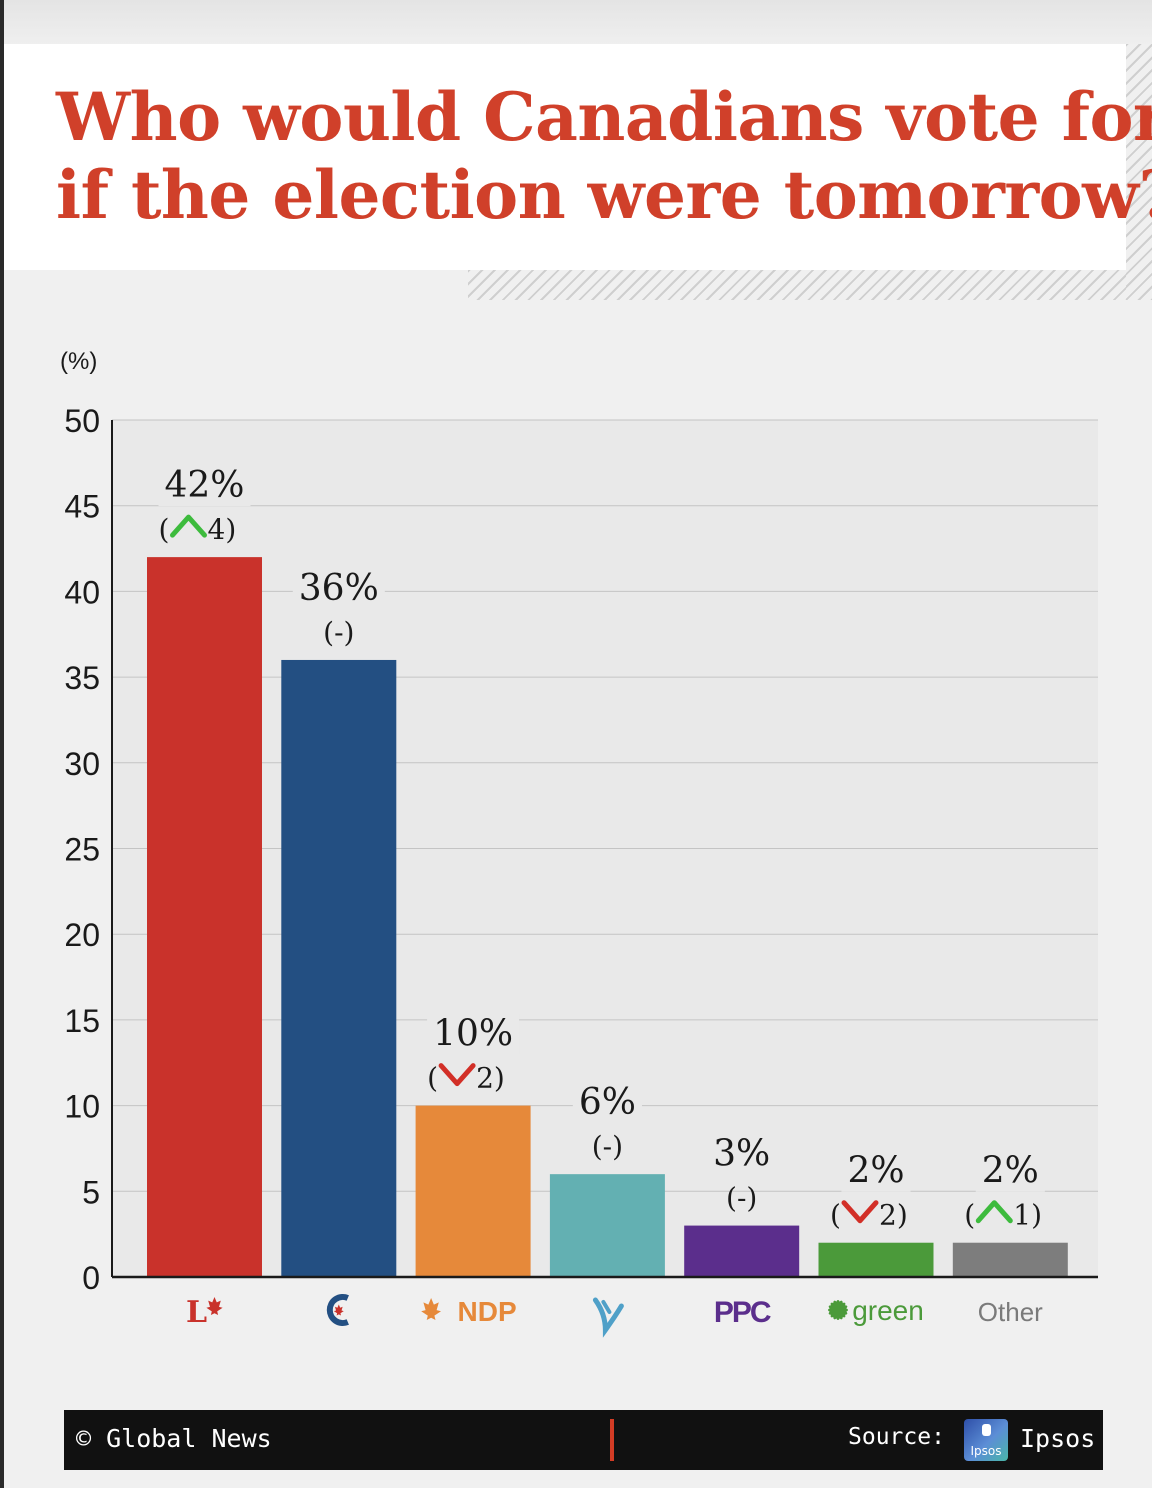 This screenshot has height=1488, width=1152. I want to click on conservative-c-icon, so click(337, 1310).